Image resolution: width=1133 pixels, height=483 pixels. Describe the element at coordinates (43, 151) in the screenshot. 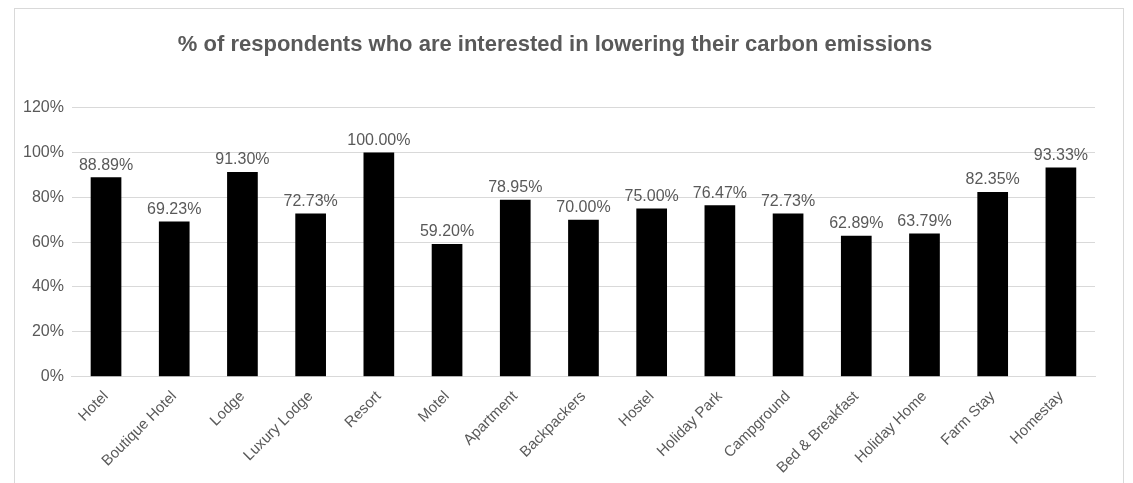

I see `y-tick-label: 100%` at that location.